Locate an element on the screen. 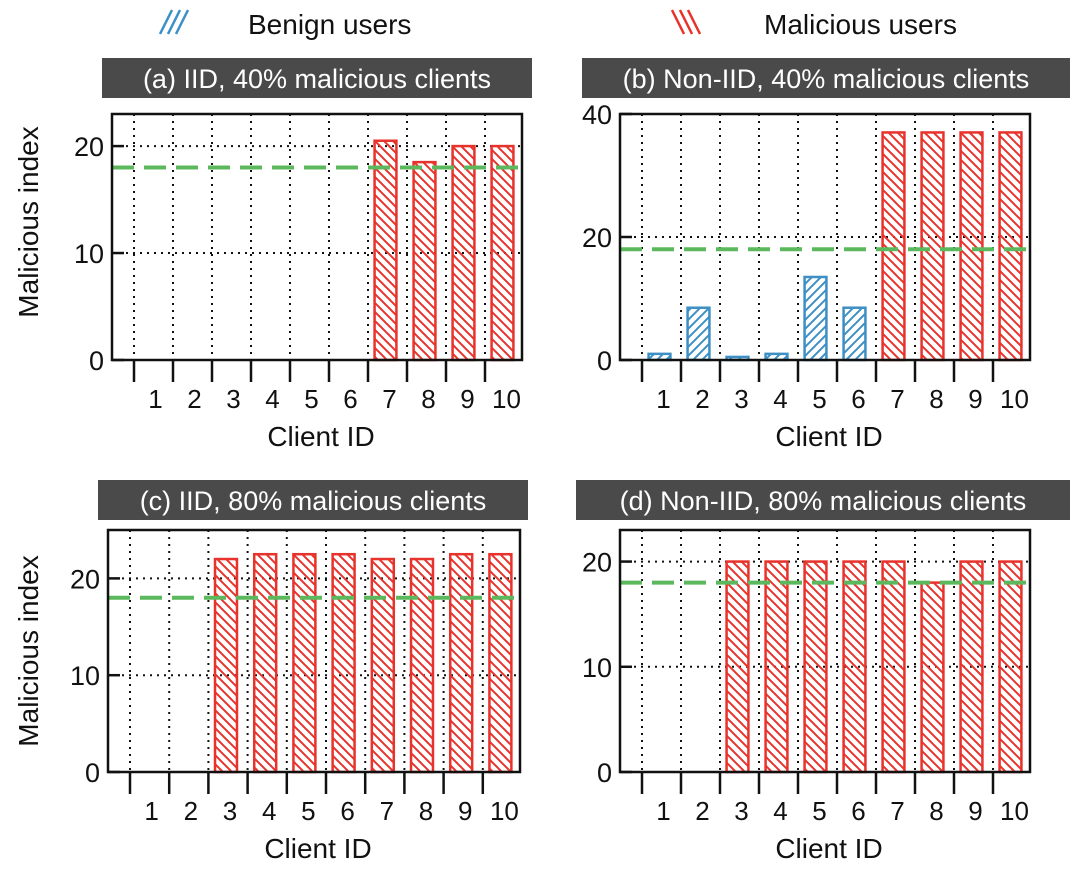 This screenshot has height=881, width=1080. panel-title: (a) IID, 40% malicious clients is located at coordinates (317, 79).